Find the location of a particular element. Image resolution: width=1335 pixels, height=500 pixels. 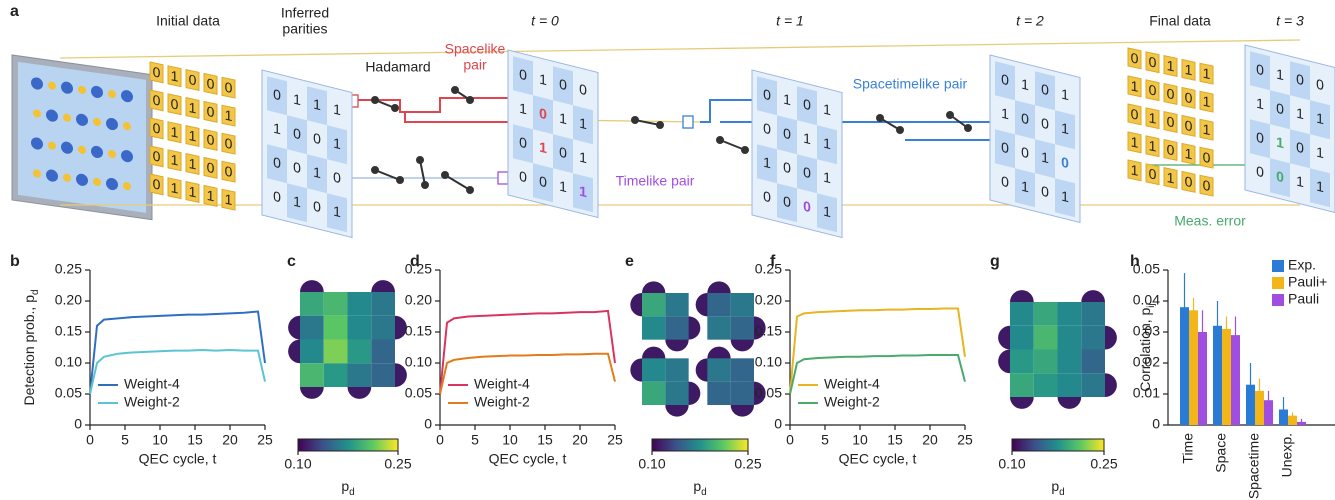

data-digit: 1 is located at coordinates (1207, 74).